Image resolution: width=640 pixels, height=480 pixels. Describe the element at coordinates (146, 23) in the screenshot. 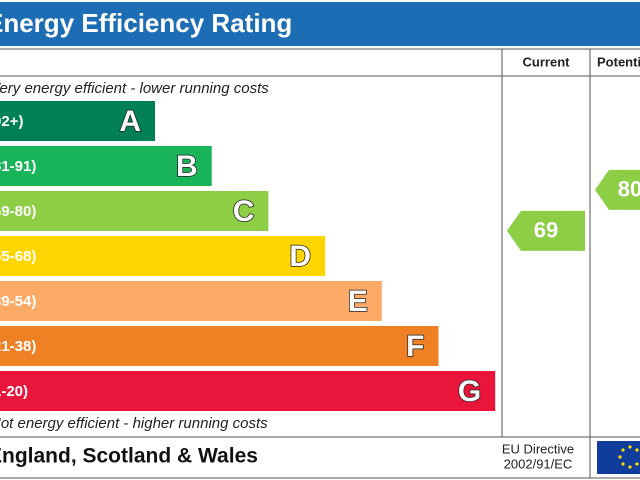

I see `title: Energy Efficiency Rating` at that location.